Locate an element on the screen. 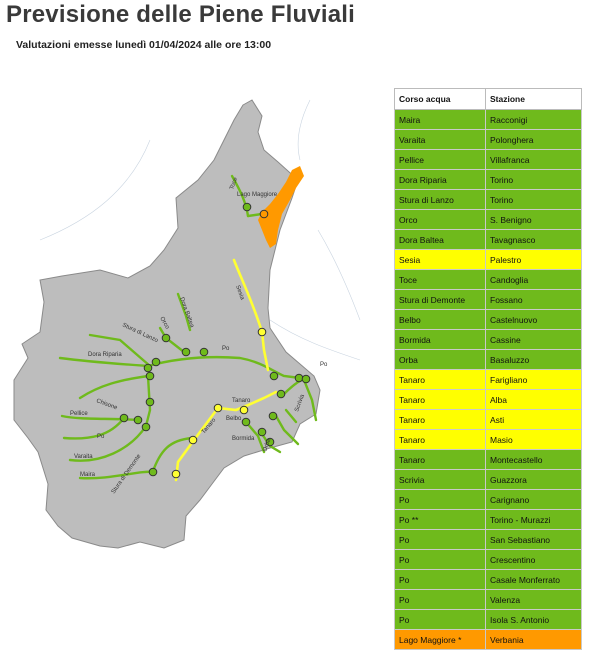  table-row: Tanaro Asti is located at coordinates (488, 419).